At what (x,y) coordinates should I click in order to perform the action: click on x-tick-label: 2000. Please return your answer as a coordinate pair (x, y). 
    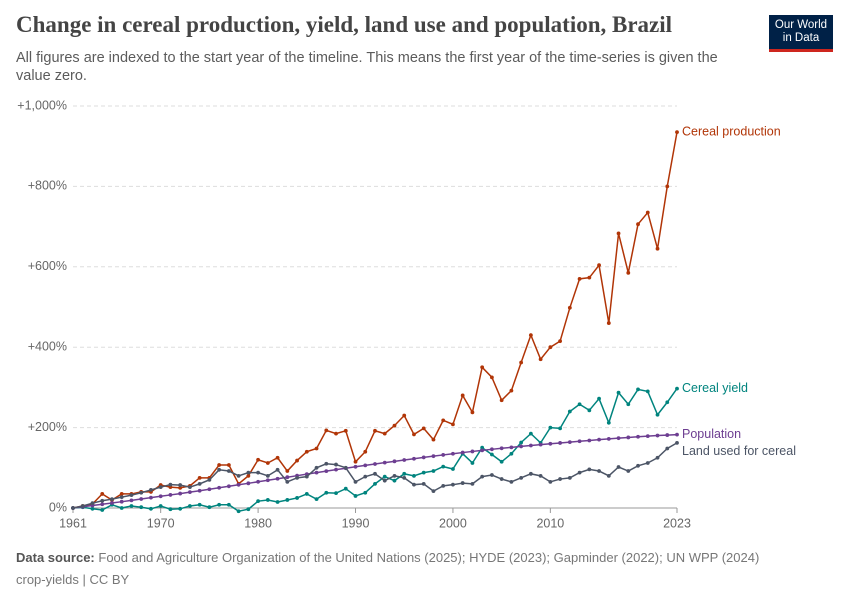
    Looking at the image, I should click on (453, 523).